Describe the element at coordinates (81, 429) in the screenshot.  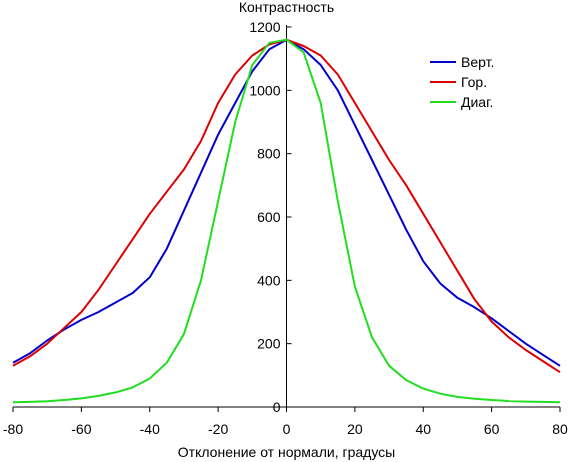
I see `x-tick-label: -60` at that location.